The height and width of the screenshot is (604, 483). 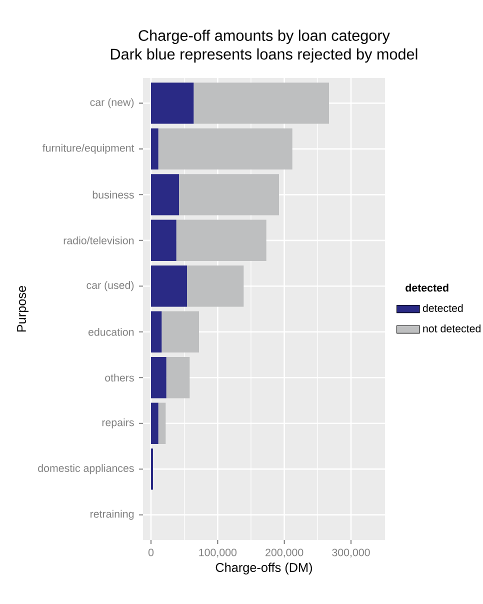 What do you see at coordinates (22, 309) in the screenshot?
I see `y-axis-title: Purpose` at bounding box center [22, 309].